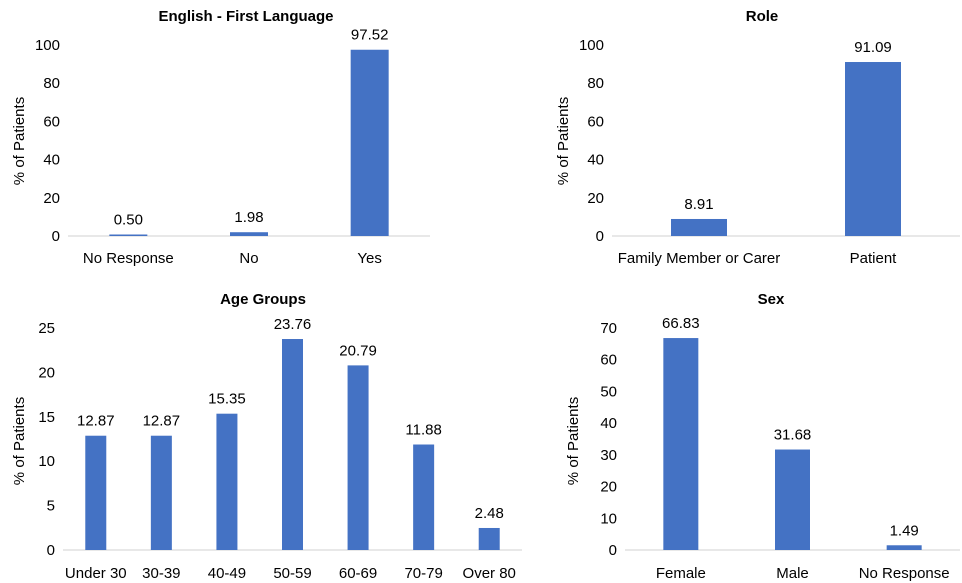 The width and height of the screenshot is (962, 583). Describe the element at coordinates (51, 506) in the screenshot. I see `y-tick-label: 5` at that location.